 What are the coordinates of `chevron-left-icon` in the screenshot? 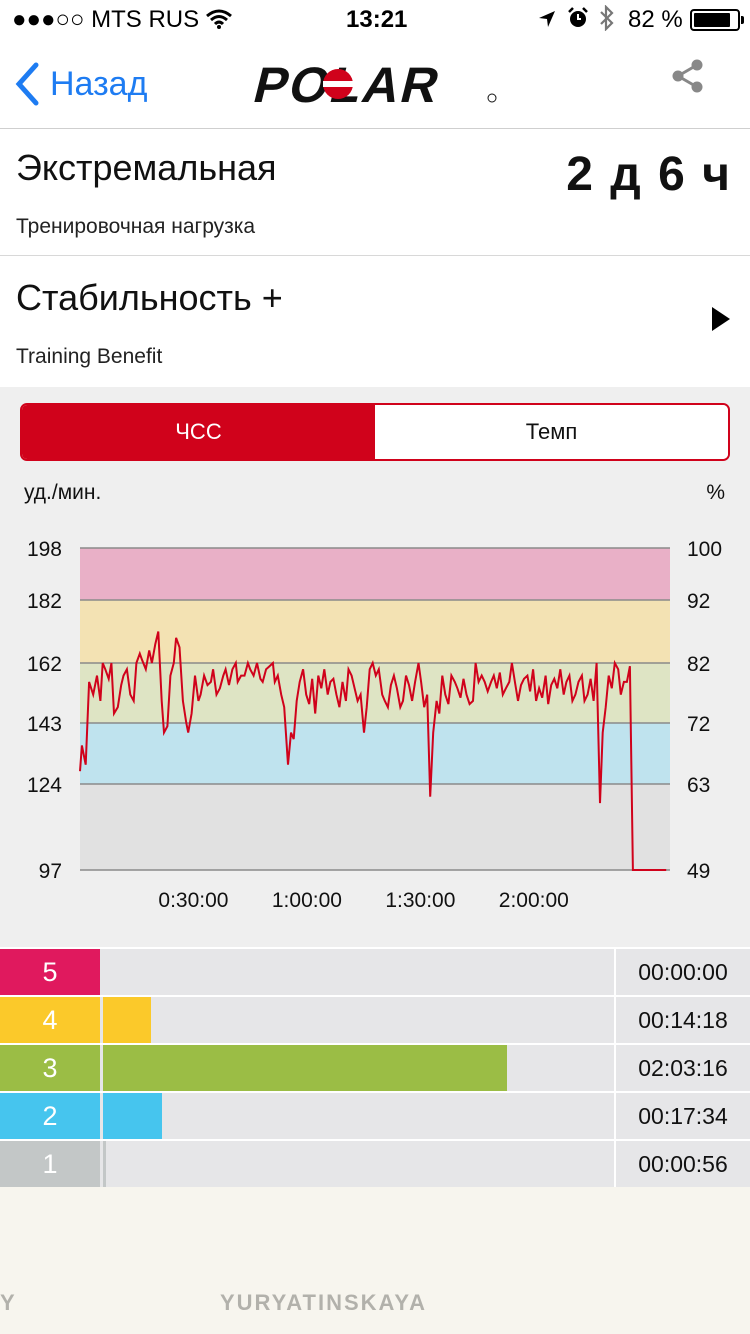 It's located at (27, 84).